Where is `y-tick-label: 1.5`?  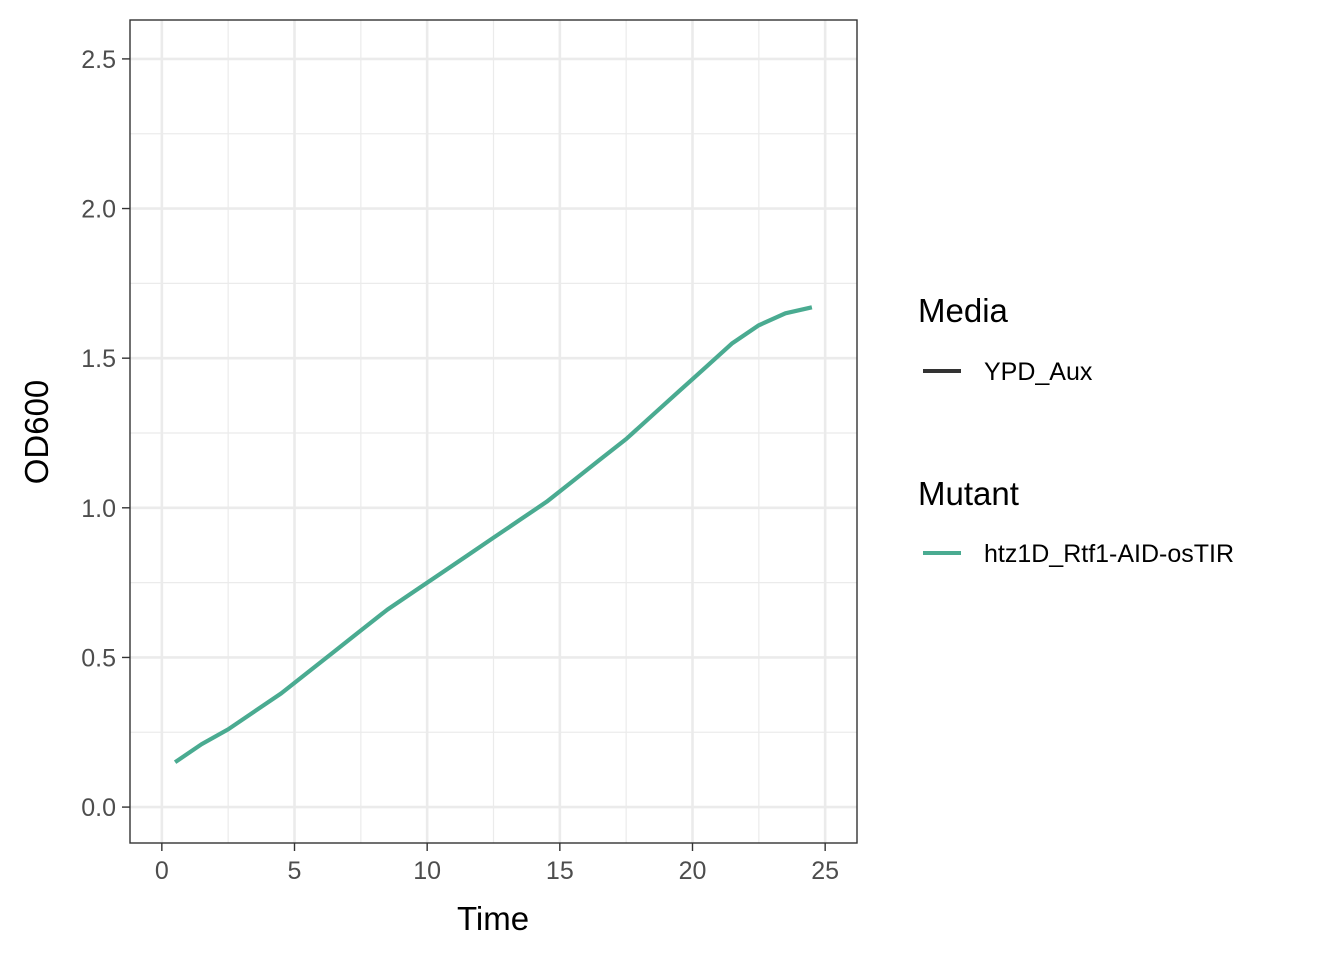
y-tick-label: 1.5 is located at coordinates (98, 359).